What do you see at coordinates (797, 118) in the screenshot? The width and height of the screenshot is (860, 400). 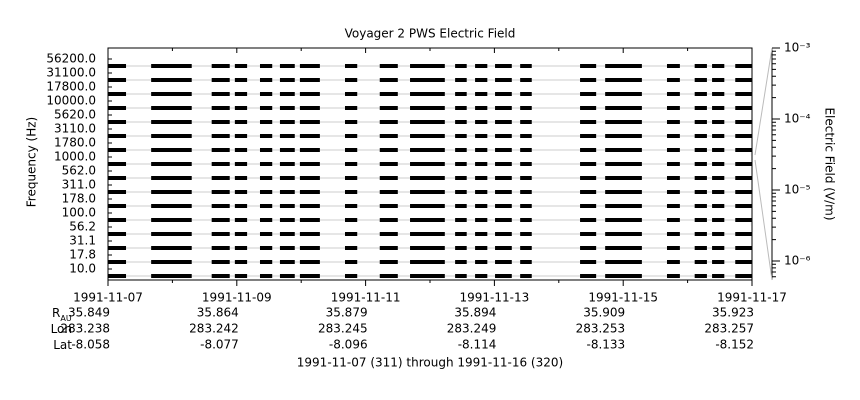 I see `y2-tick-label: 10⁻⁴` at bounding box center [797, 118].